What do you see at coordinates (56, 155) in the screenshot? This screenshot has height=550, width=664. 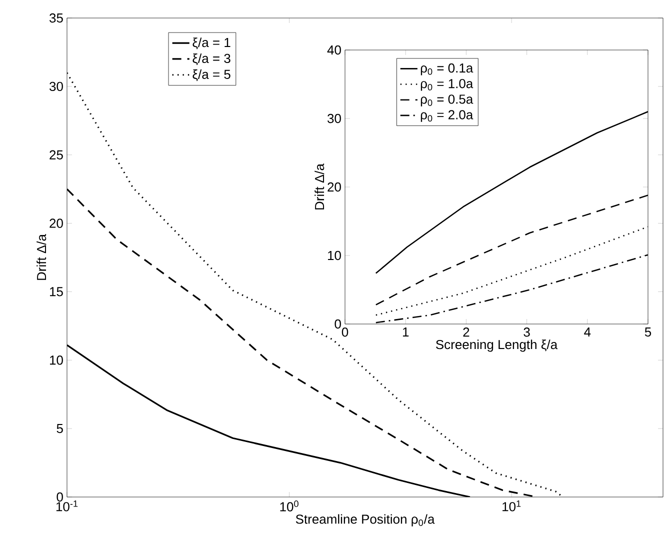 I see `y-tick-label: 25` at bounding box center [56, 155].